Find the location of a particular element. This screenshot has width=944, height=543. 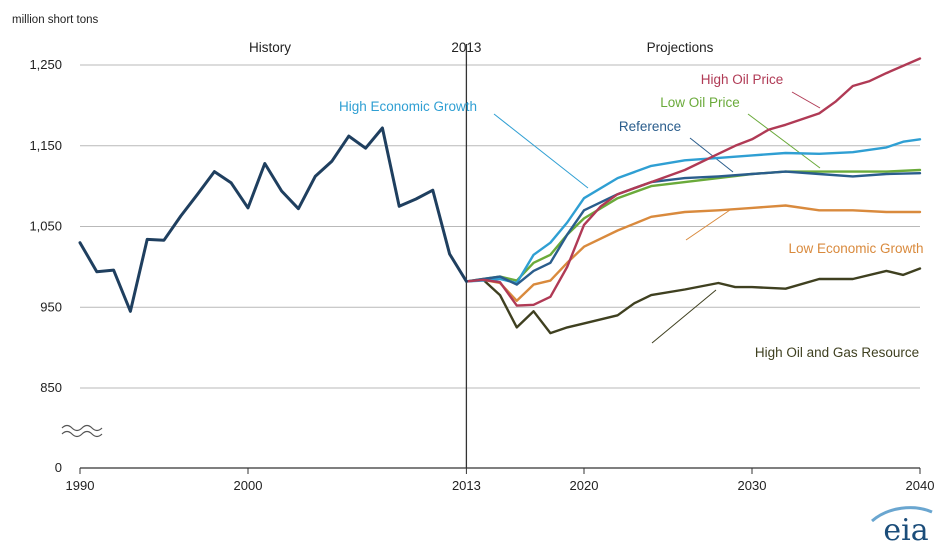

y-tick-label: 1,050 is located at coordinates (45, 226).